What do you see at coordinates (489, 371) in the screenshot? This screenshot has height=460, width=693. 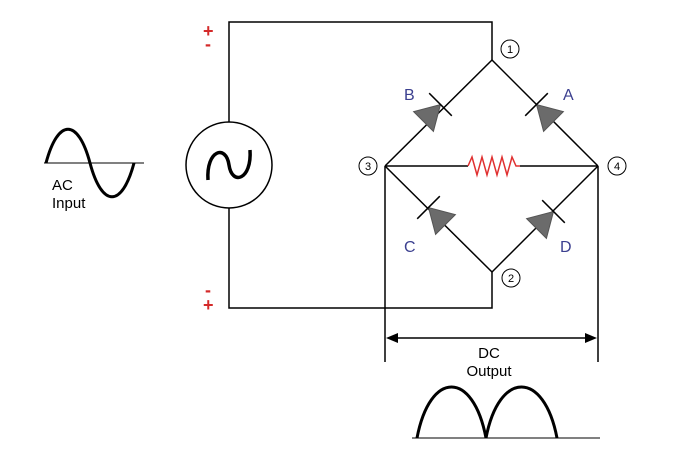 I see `output-label: Output` at bounding box center [489, 371].